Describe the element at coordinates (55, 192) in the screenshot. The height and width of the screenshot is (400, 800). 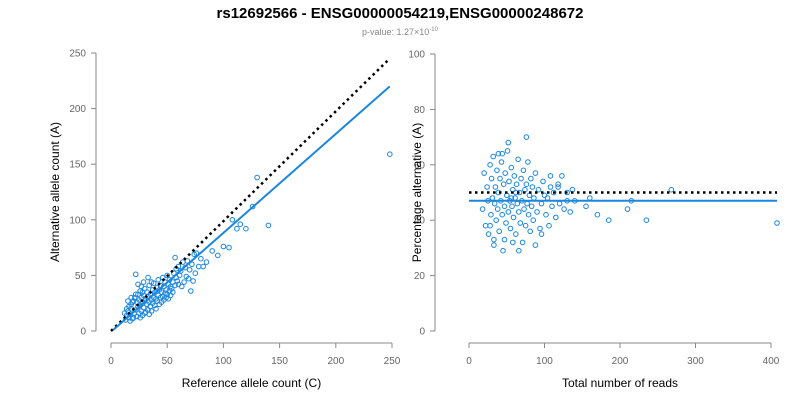
I see `y-axis-label: Alternative allele count (A)` at that location.